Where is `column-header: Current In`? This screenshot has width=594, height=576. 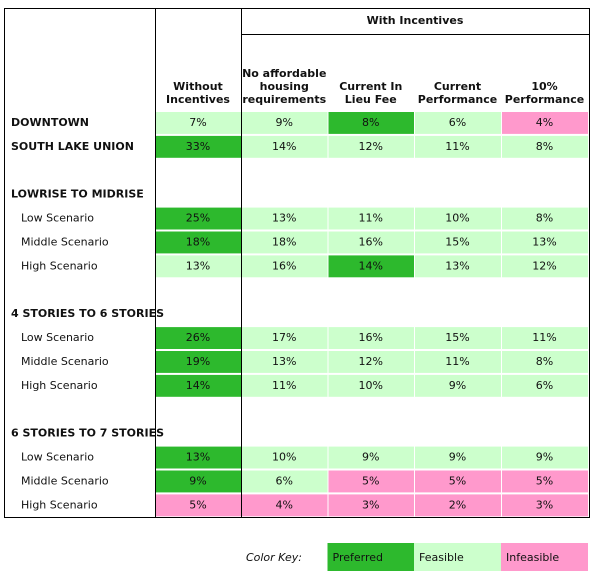
column-header: Current In is located at coordinates (370, 86).